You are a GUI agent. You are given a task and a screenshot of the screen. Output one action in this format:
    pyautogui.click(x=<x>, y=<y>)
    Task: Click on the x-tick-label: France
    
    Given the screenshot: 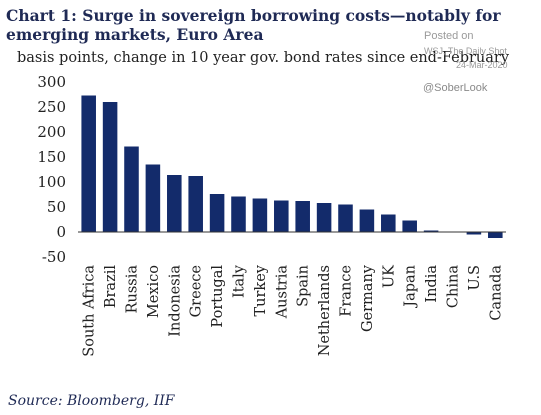 What is the action you would take?
    pyautogui.click(x=347, y=291)
    